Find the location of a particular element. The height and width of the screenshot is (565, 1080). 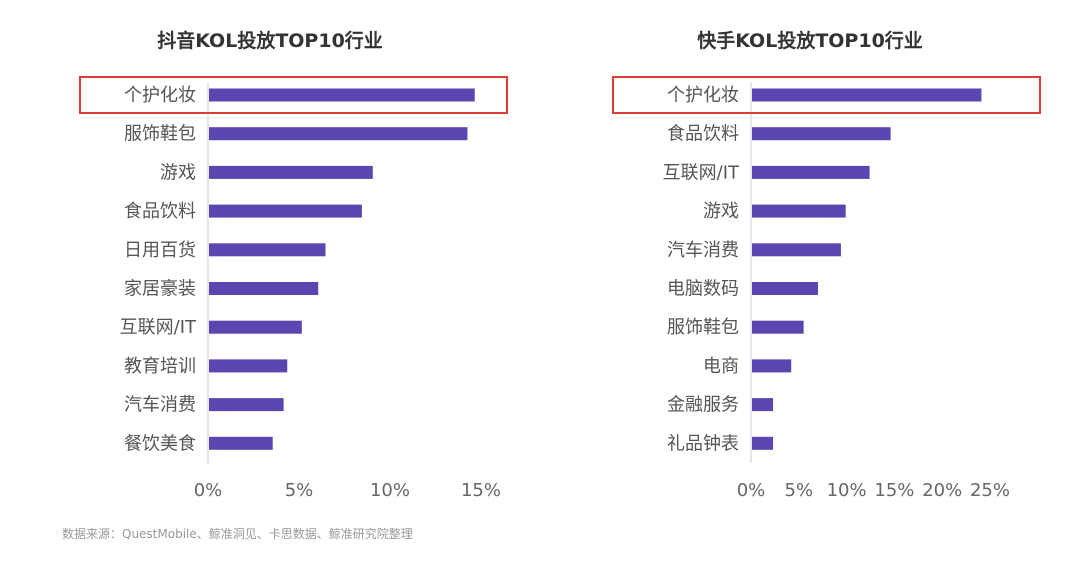

category-label-kuaishou: 金融服务 is located at coordinates (703, 405).